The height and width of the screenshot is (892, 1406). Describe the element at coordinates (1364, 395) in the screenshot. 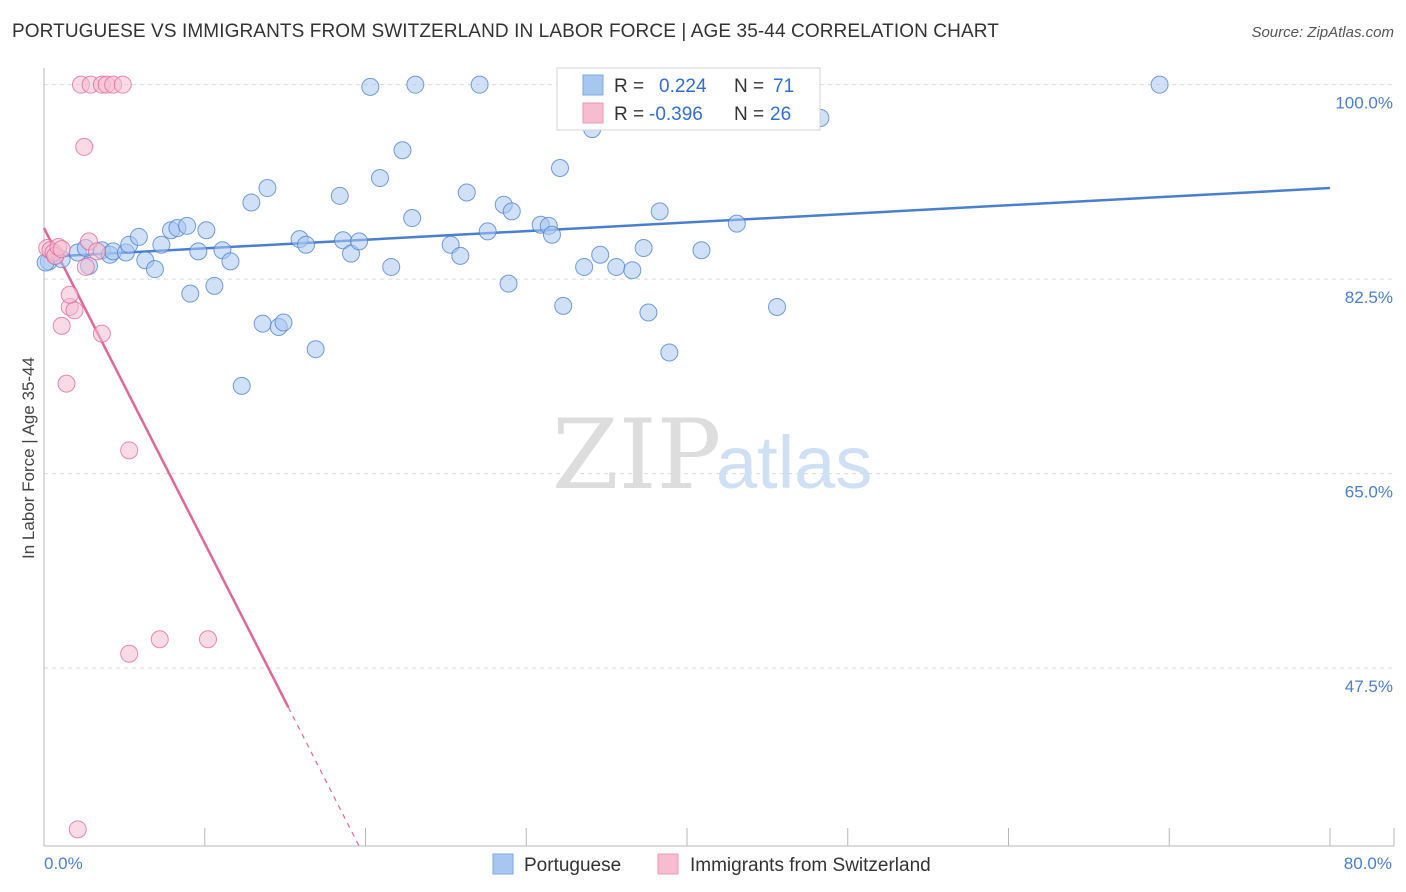

I see `y-tick-labels: 47.5% 65.0% 82.5% 100.0%` at that location.